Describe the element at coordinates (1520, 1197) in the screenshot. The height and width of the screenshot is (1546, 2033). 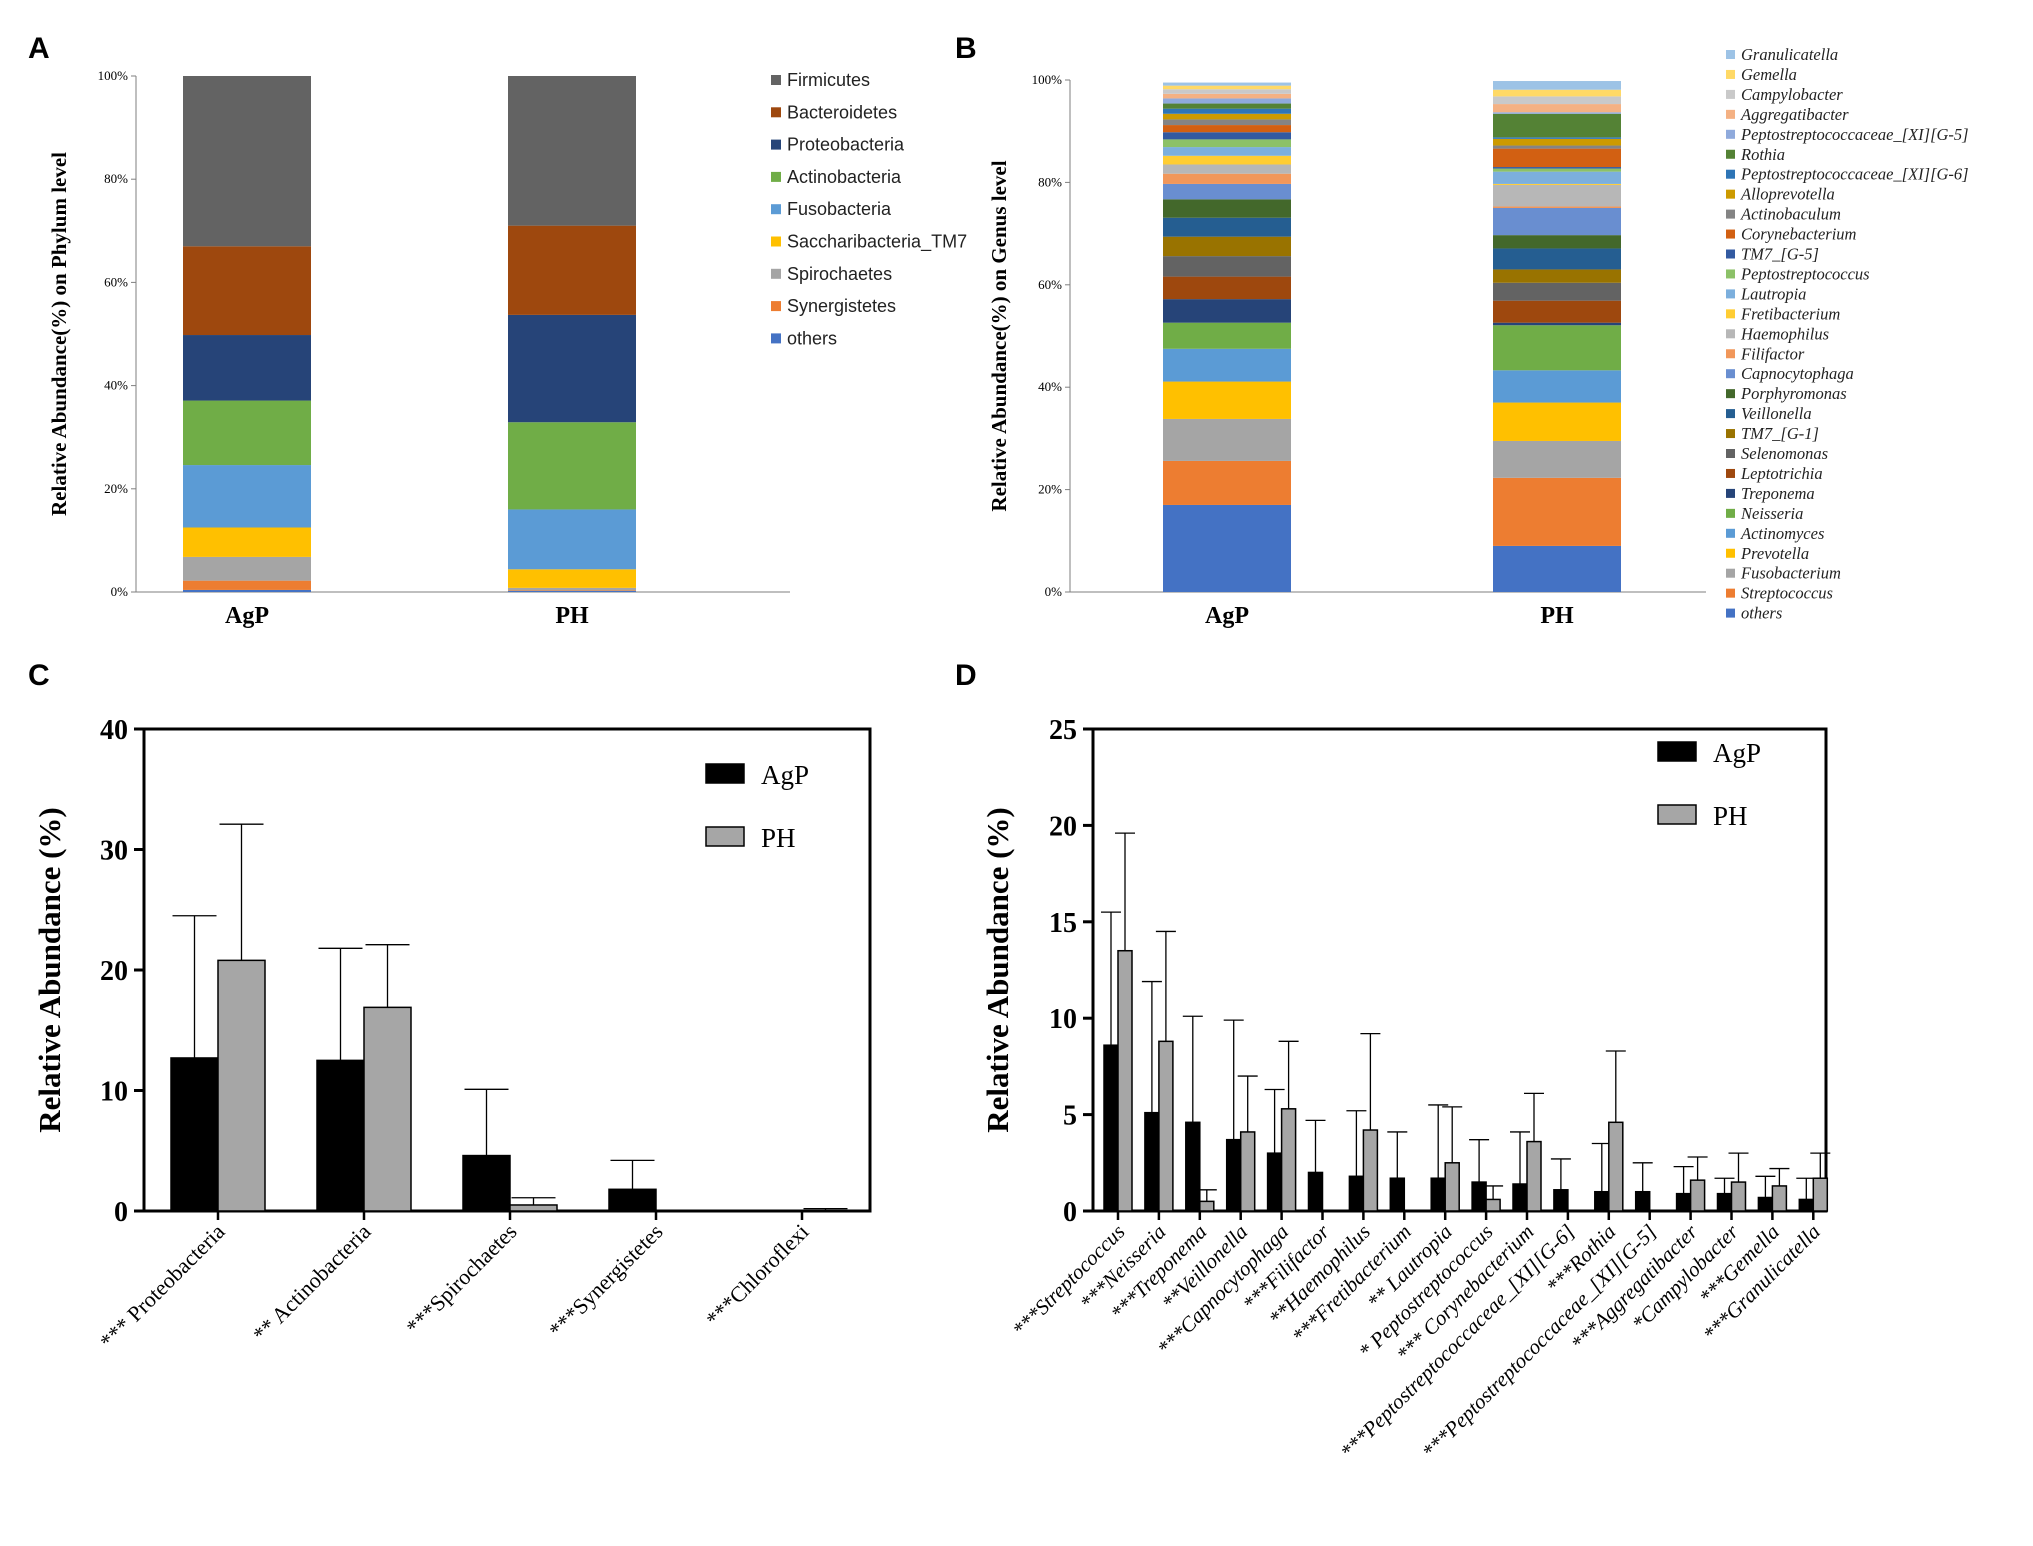
I see `bar-corynebacterium-agp` at that location.